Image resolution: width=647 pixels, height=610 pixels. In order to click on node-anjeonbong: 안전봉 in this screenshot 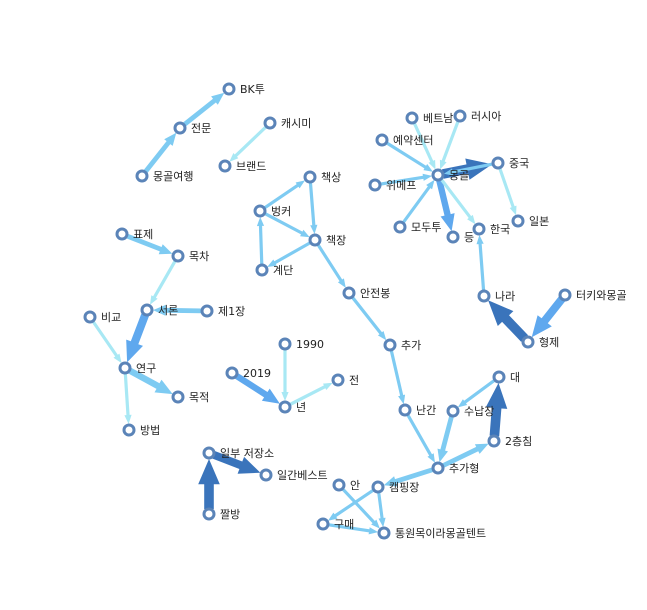, I will do `click(366, 293)`.